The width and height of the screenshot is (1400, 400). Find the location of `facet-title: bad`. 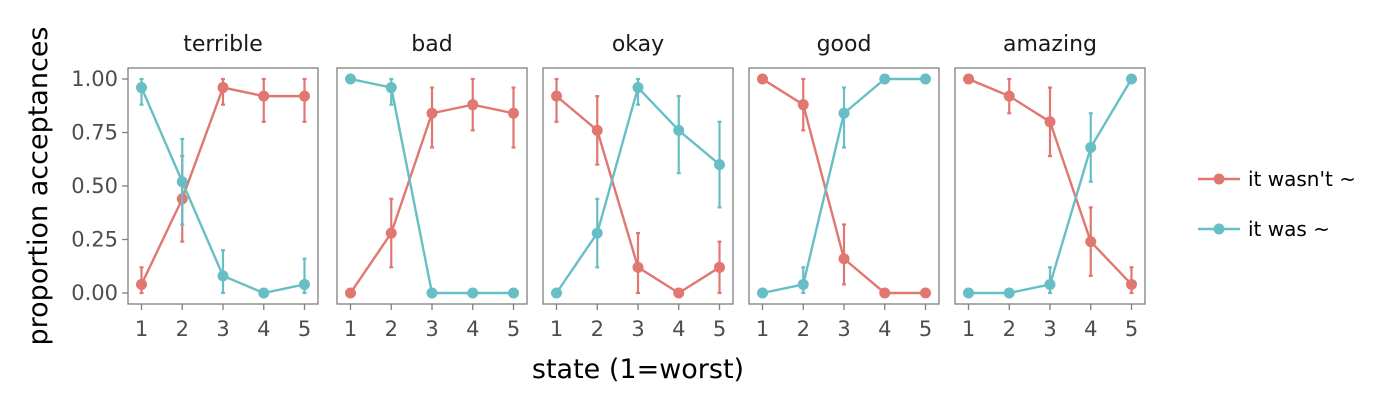

facet-title: bad is located at coordinates (431, 44).